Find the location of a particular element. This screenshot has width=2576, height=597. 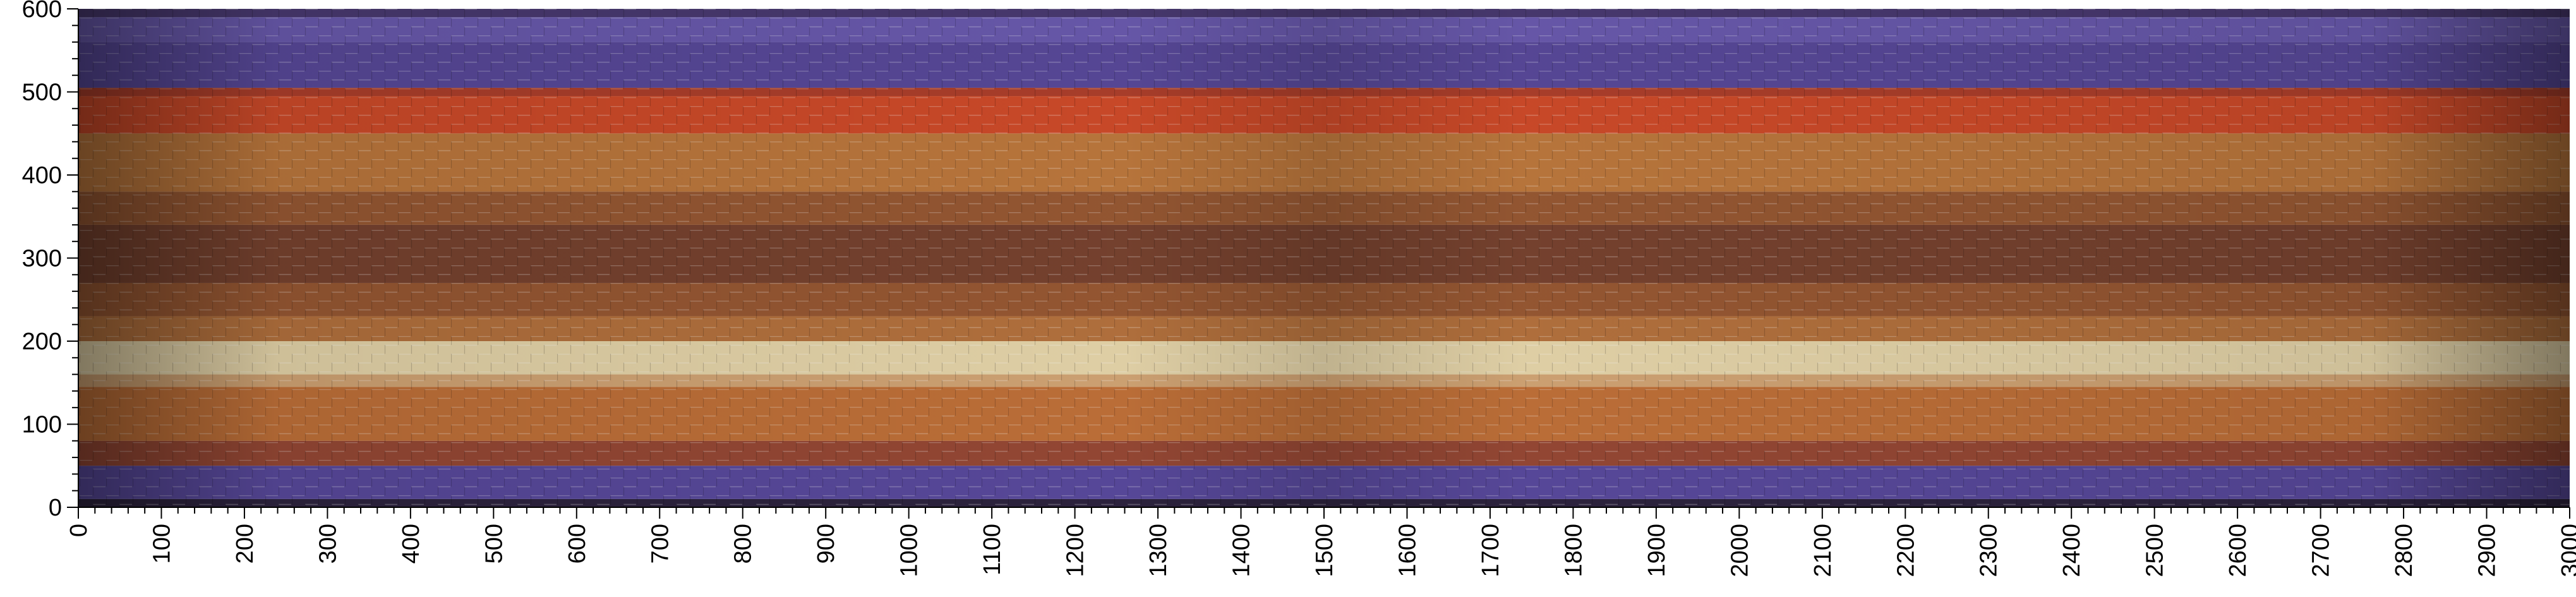

x-tick-label: 2300 is located at coordinates (1989, 550).